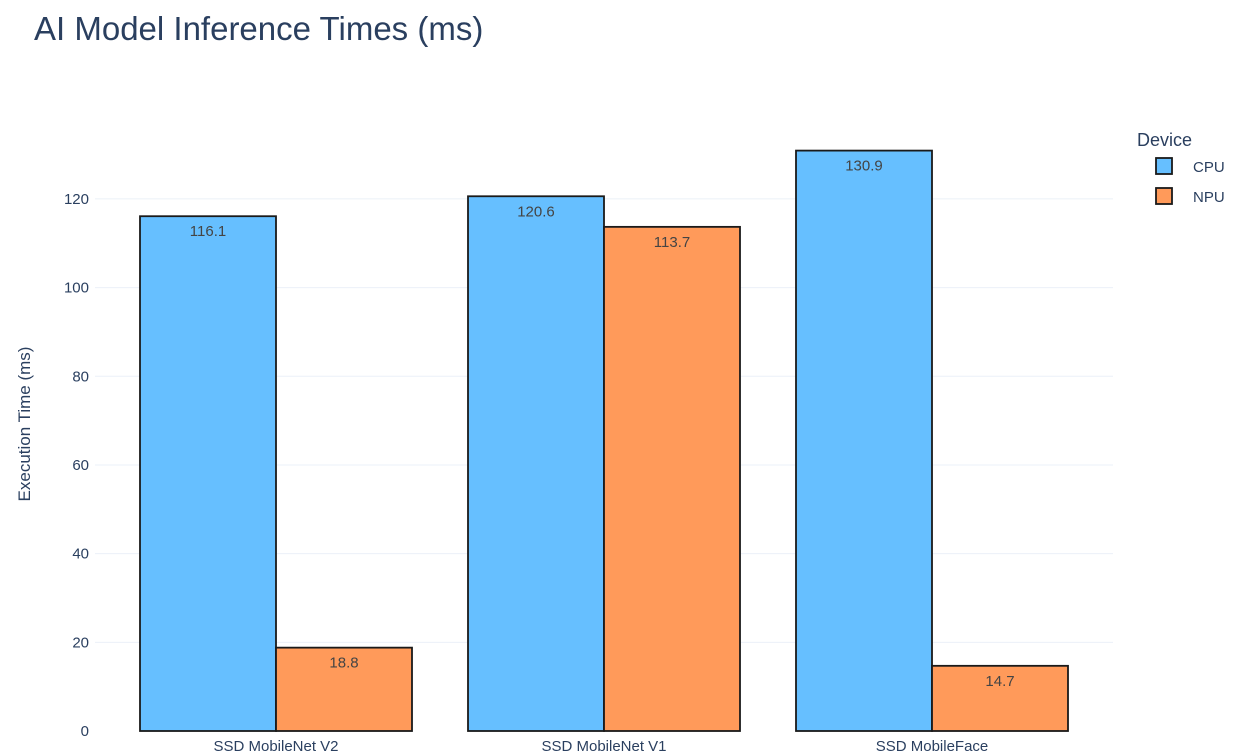 This screenshot has height=756, width=1253. Describe the element at coordinates (259, 28) in the screenshot. I see `chart-title: AI Model Inference Times (ms)` at that location.